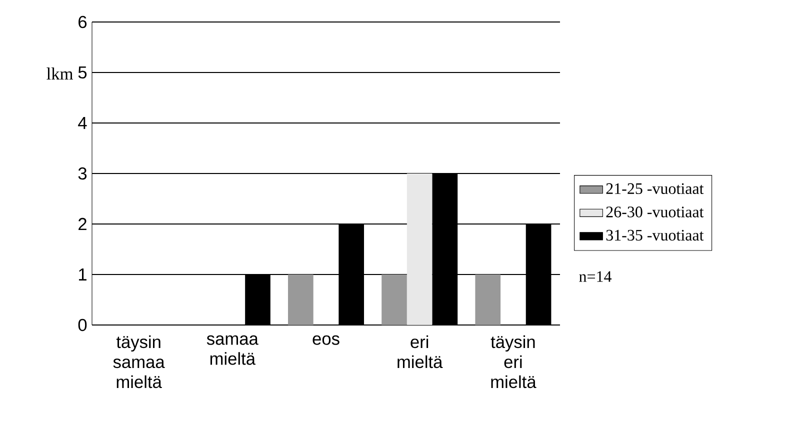 The width and height of the screenshot is (809, 438). I want to click on legend-label: 31-35 -vuotiaat, so click(655, 235).